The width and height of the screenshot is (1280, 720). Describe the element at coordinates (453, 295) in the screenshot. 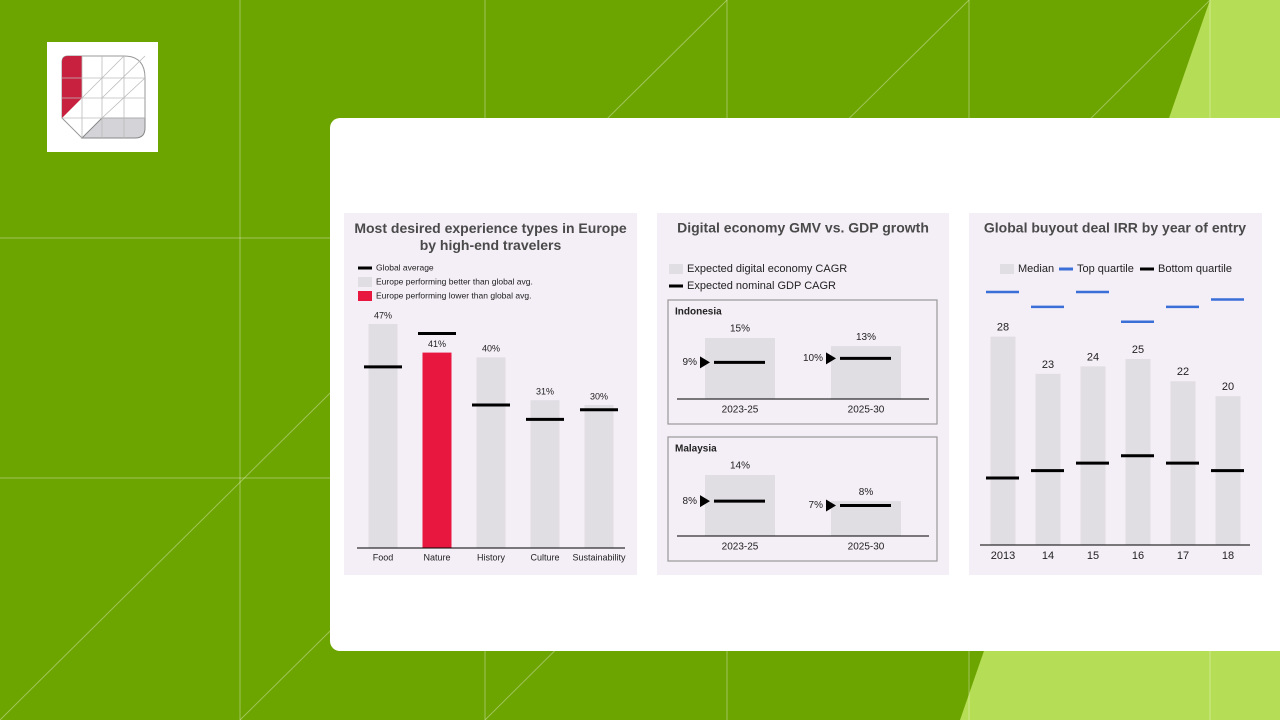

I see `legend-label: Europe performing lower than global avg.` at that location.